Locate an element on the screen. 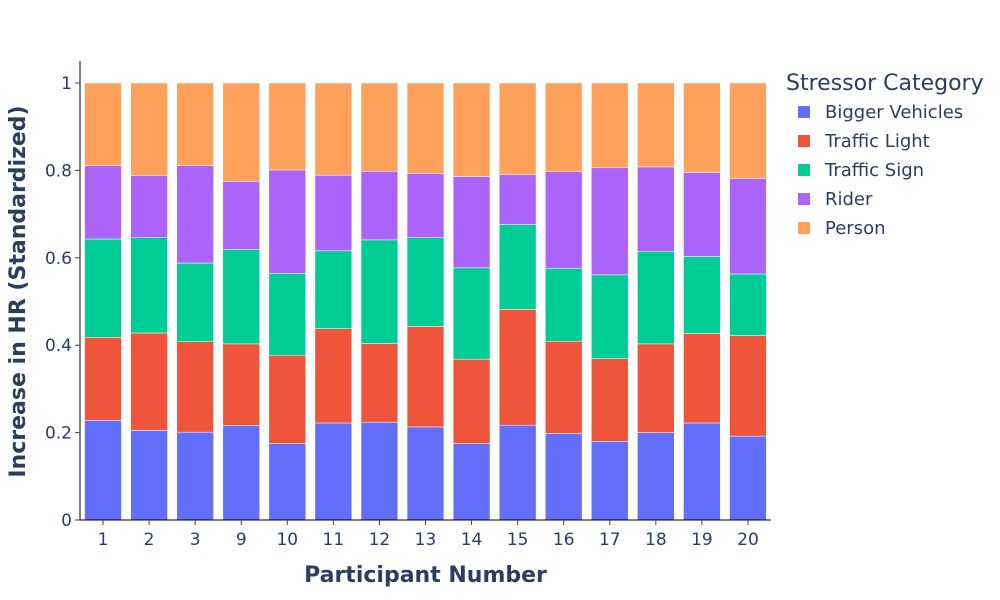  y-tick-label: 0 is located at coordinates (66, 521).